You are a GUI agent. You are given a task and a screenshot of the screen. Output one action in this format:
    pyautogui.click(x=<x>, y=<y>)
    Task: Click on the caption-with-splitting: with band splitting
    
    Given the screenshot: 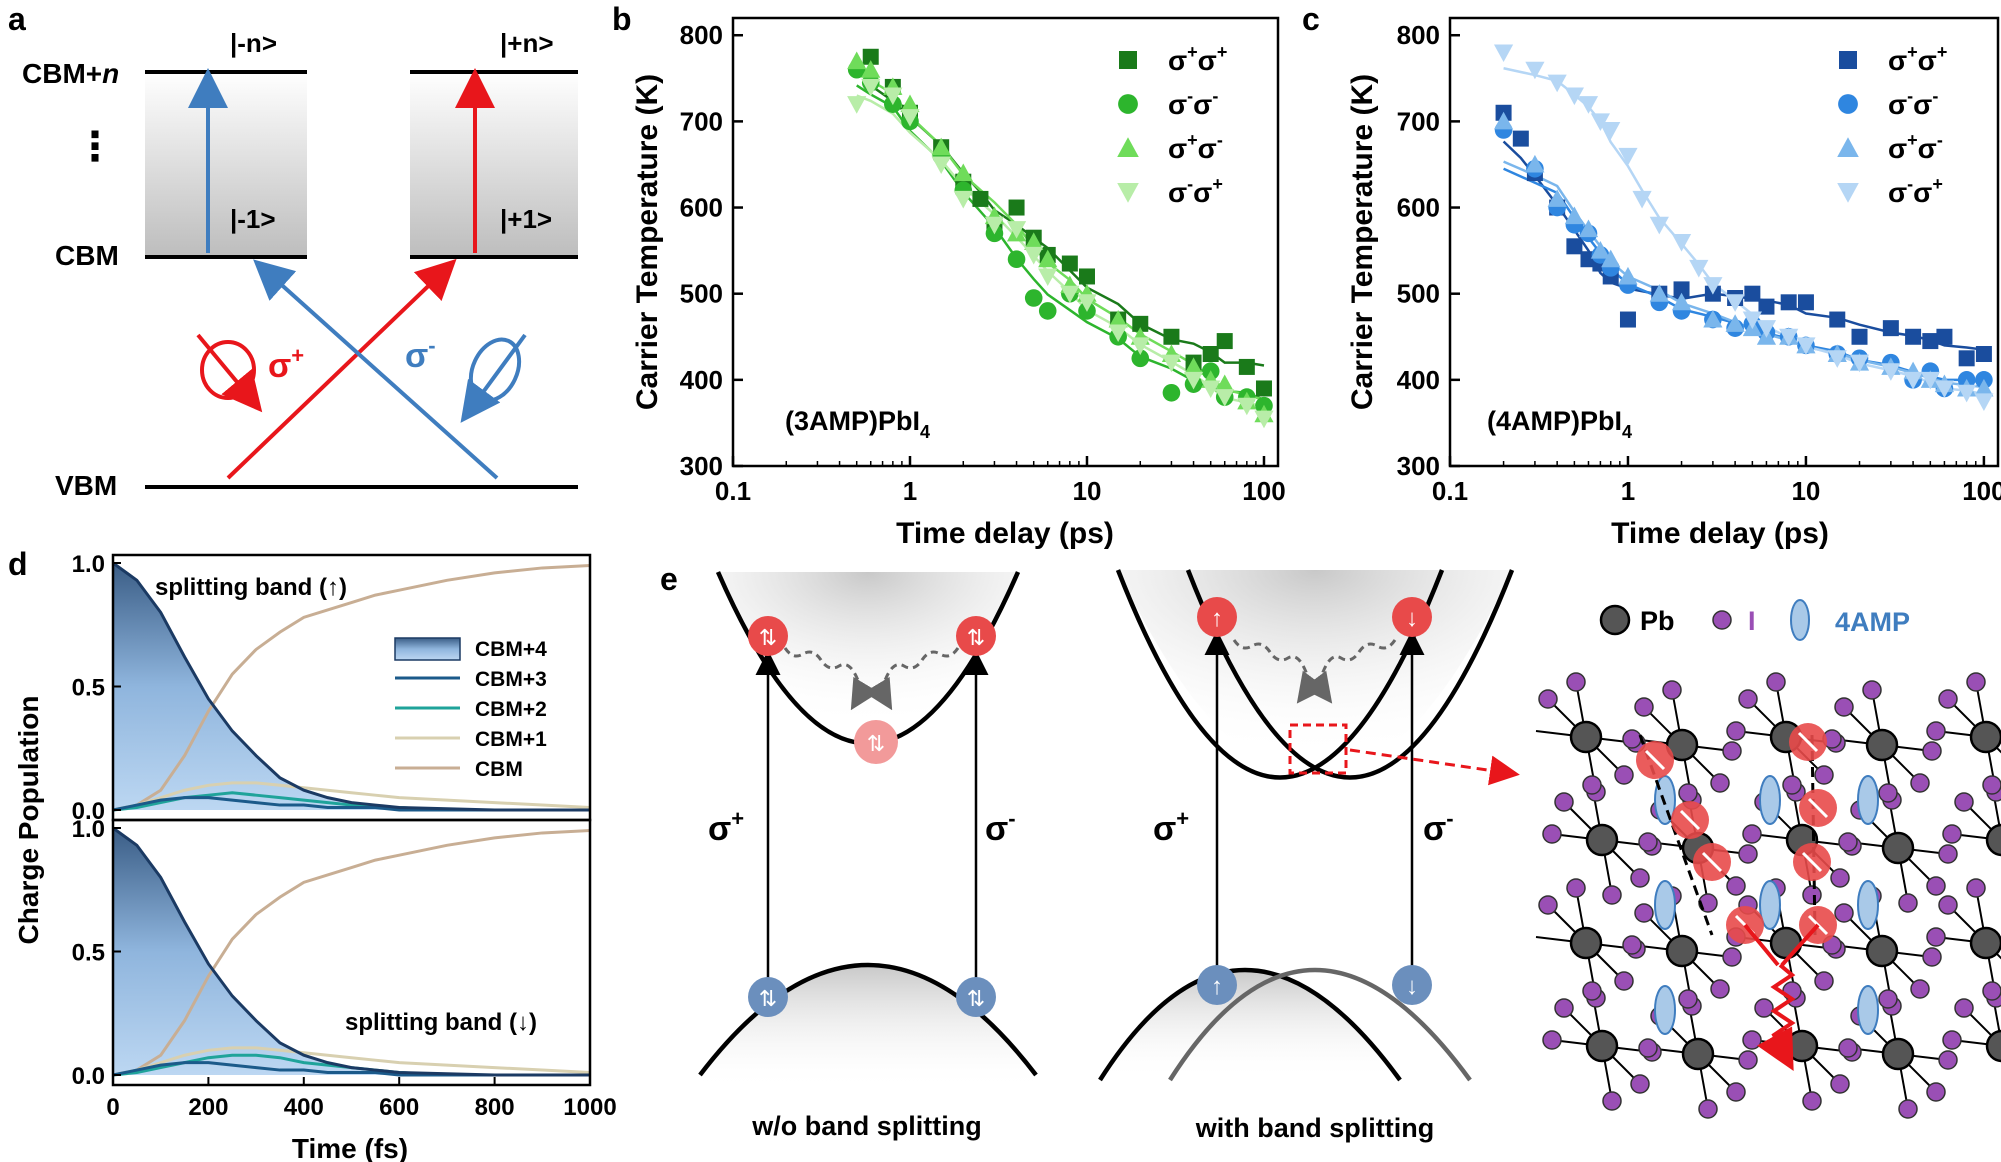 What is the action you would take?
    pyautogui.click(x=1314, y=1128)
    